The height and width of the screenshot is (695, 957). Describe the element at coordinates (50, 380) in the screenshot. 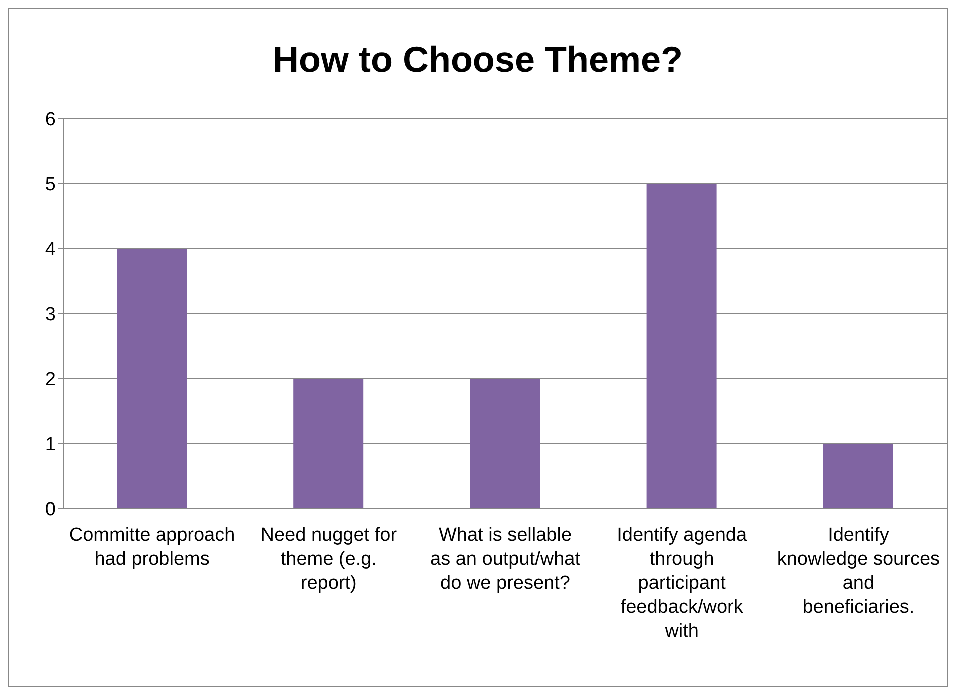

I see `y-tick-label: 2` at that location.